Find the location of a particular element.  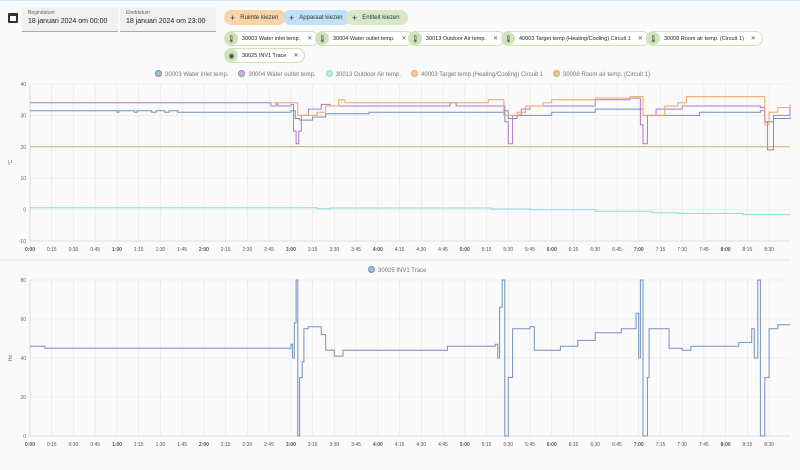

entity-chip: 🌡 30008 Room air temp. (Circuit 1) ✕ is located at coordinates (704, 38).